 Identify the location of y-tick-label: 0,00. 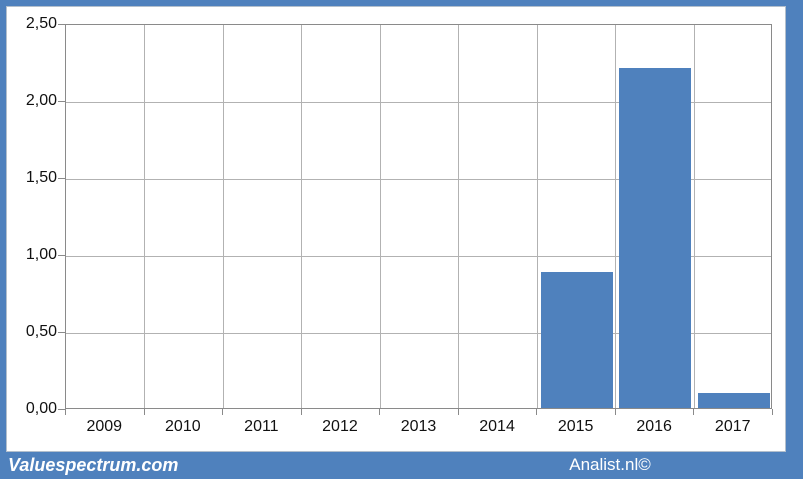
(41, 408).